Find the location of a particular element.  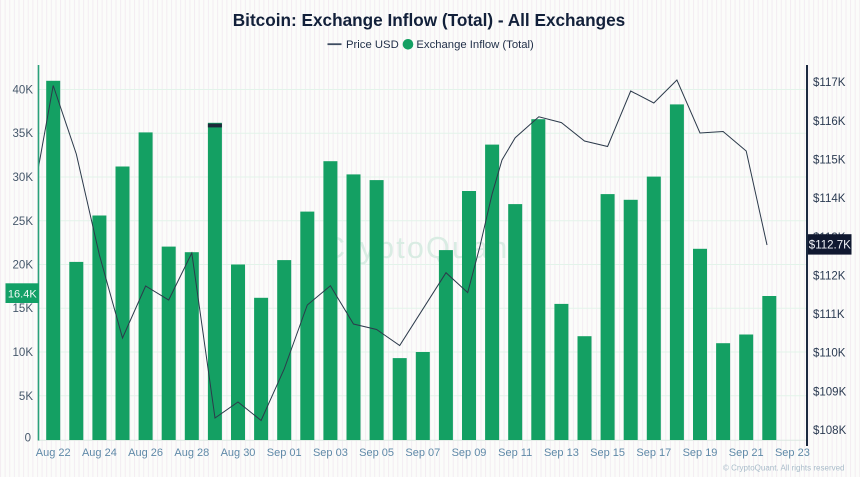

svg-text: Aug 22 is located at coordinates (53, 453).